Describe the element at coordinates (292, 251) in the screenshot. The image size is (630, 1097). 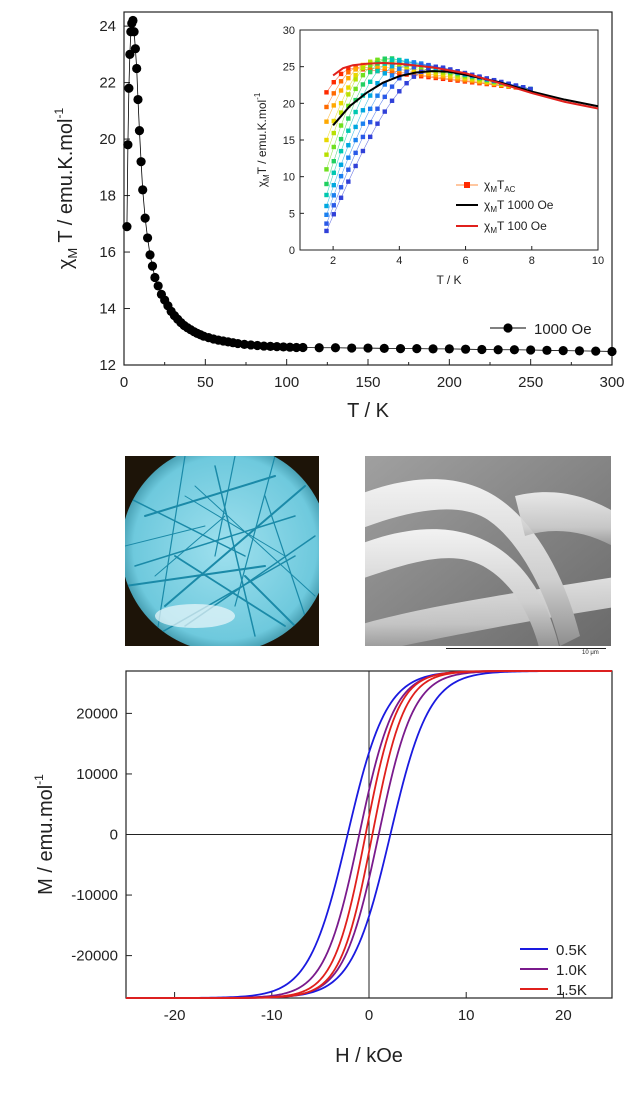
I see `inset-y-tick-label: 0` at that location.